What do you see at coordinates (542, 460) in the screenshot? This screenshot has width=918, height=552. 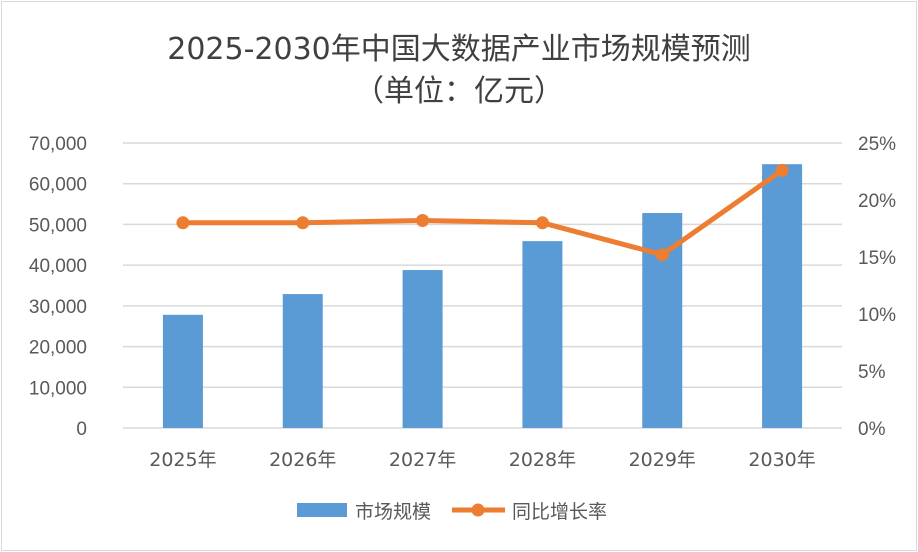 I see `x-tick-label: 2028年` at bounding box center [542, 460].